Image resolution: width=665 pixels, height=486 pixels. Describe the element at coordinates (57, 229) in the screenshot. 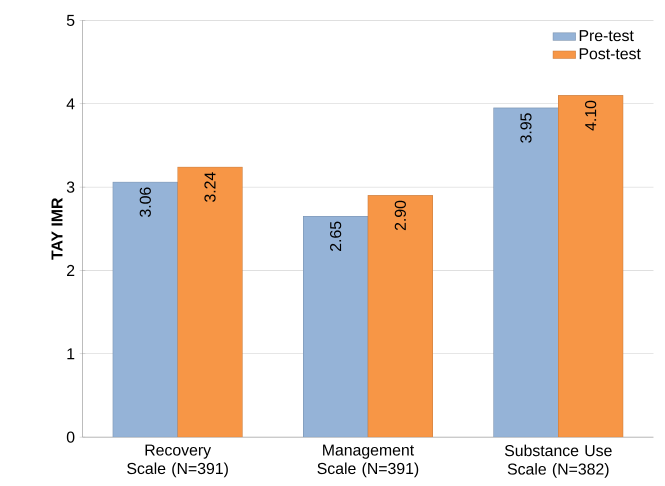

I see `y-axis-title: TAY IMR` at that location.